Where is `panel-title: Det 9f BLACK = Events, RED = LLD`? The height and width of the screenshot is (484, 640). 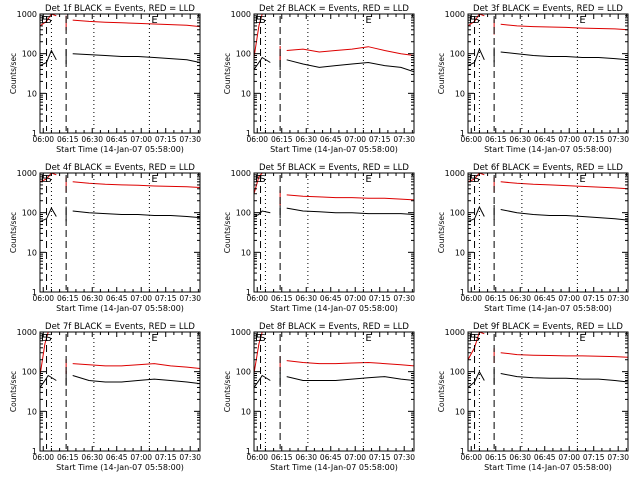 panel-title: Det 9f BLACK = Events, RED = LLD is located at coordinates (548, 327).